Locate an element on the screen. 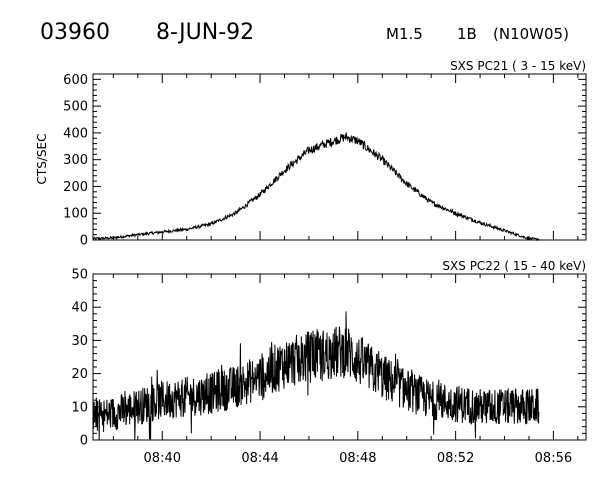  x-tick-label: 08:56 is located at coordinates (553, 458).